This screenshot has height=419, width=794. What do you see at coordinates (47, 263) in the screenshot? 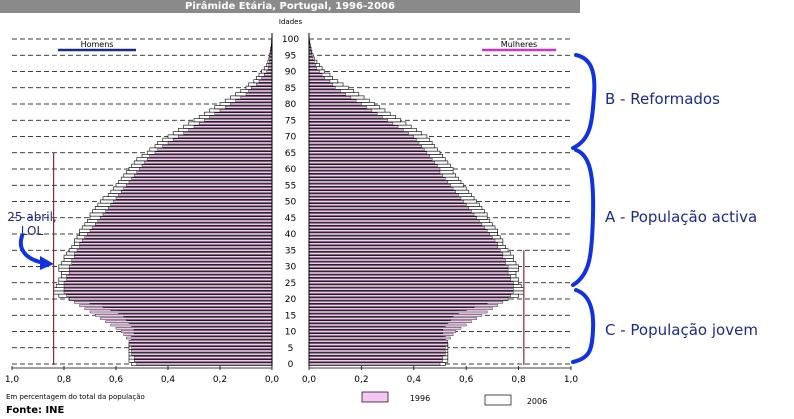
I see `arrow-abril-head` at bounding box center [47, 263].